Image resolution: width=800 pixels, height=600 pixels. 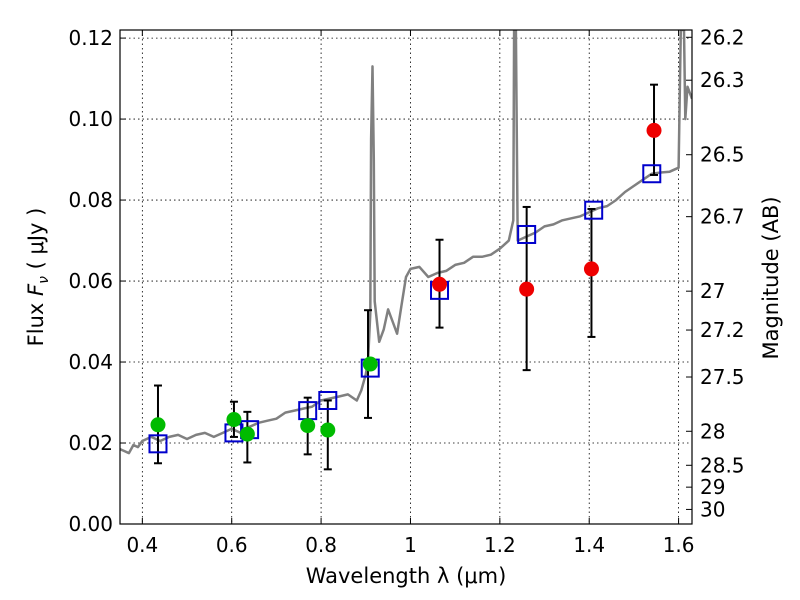 I want to click on y2-tick-label: 27, so click(x=712, y=291).